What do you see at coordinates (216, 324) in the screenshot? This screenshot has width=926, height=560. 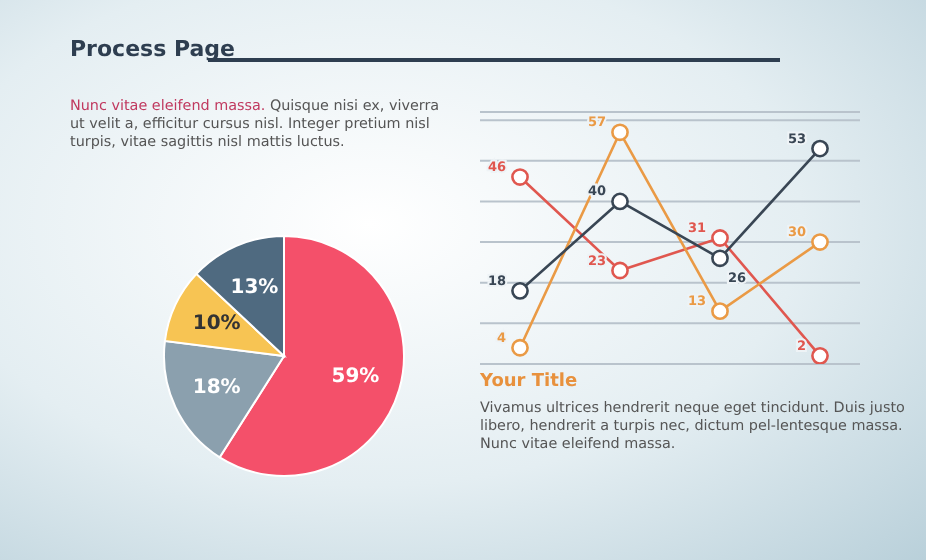 I see `data-label: 10%` at bounding box center [216, 324].